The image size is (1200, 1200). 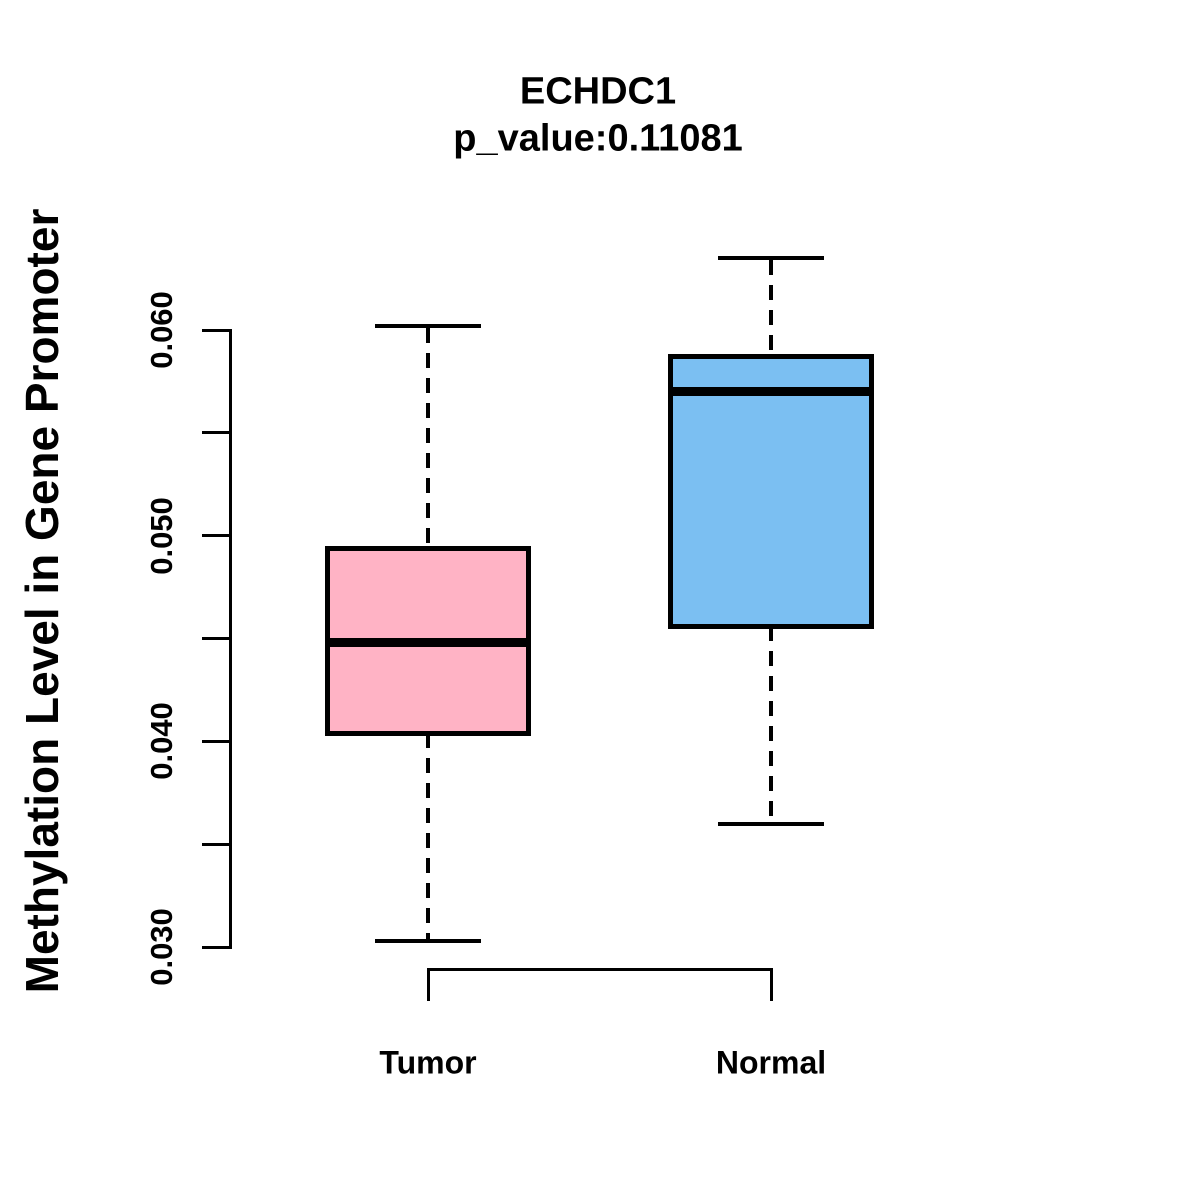 What do you see at coordinates (161, 947) in the screenshot?
I see `y-axis-tick-label: 0.030` at bounding box center [161, 947].